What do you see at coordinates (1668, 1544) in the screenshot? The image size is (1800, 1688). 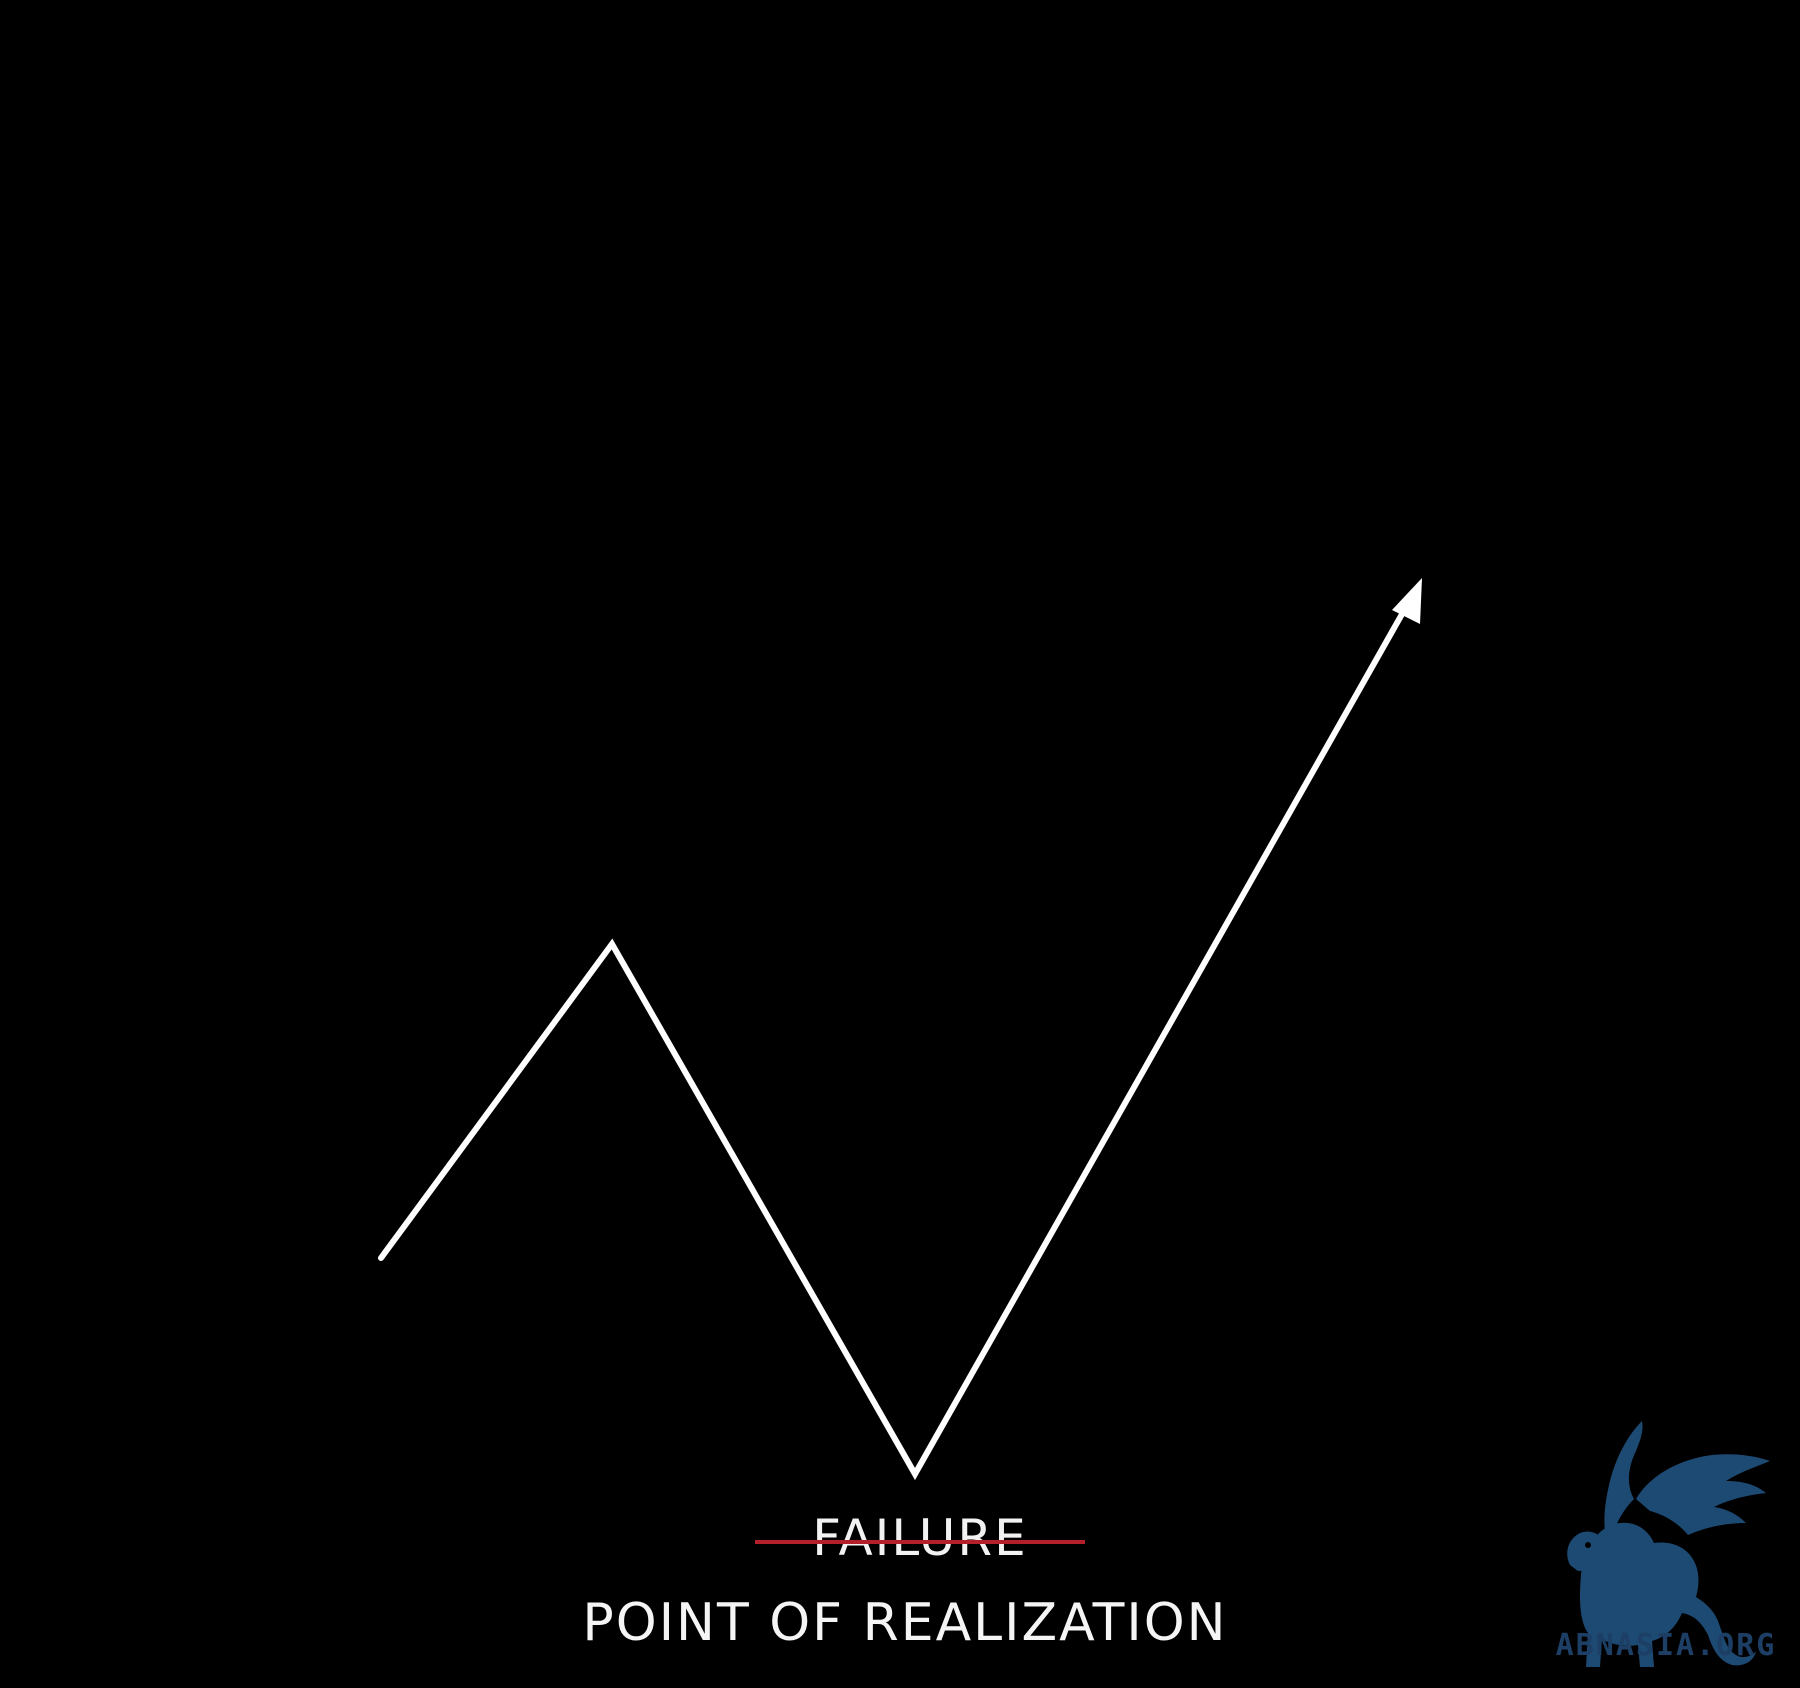 I see `griffin-logo-icon` at bounding box center [1668, 1544].